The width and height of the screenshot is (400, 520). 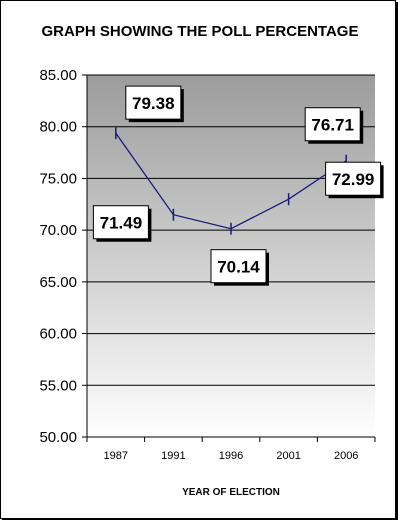 I want to click on data-label: 71.49, so click(x=122, y=223).